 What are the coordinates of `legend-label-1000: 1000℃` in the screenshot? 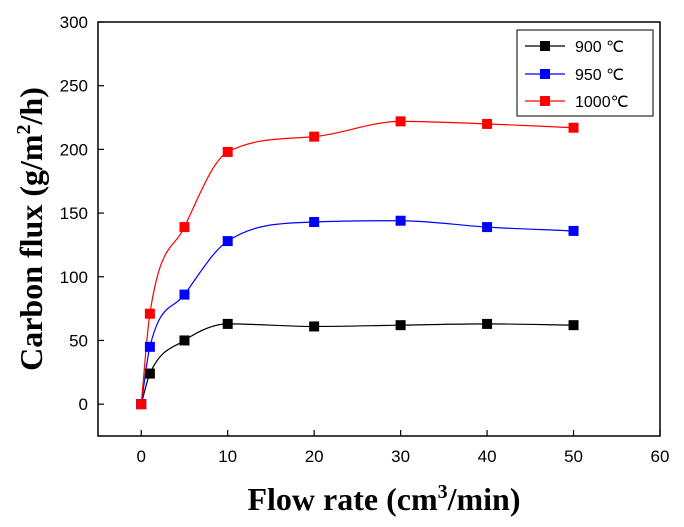 It's located at (602, 102).